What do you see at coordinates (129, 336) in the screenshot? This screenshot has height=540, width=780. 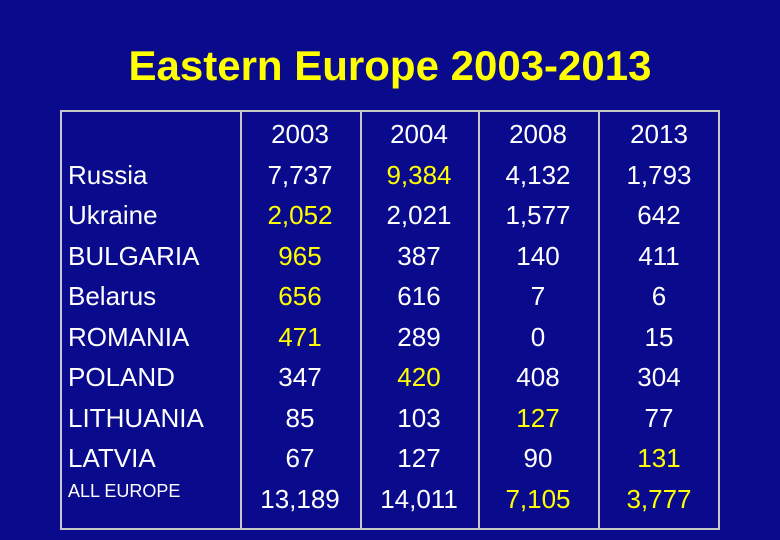 I see `country-label: ROMANIA` at bounding box center [129, 336].